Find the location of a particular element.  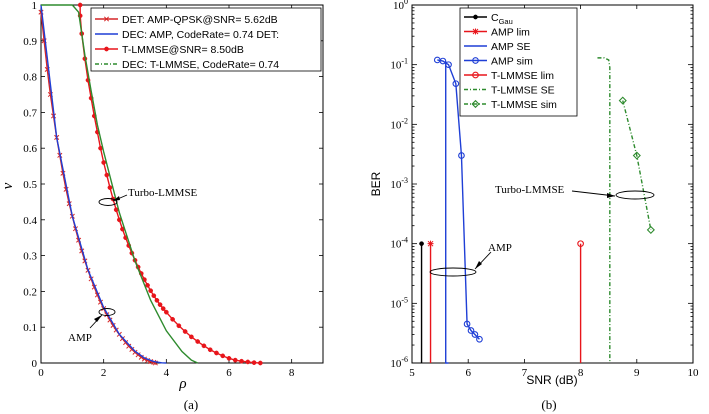

y-tick-label-a: 0.6 is located at coordinates (30, 149).